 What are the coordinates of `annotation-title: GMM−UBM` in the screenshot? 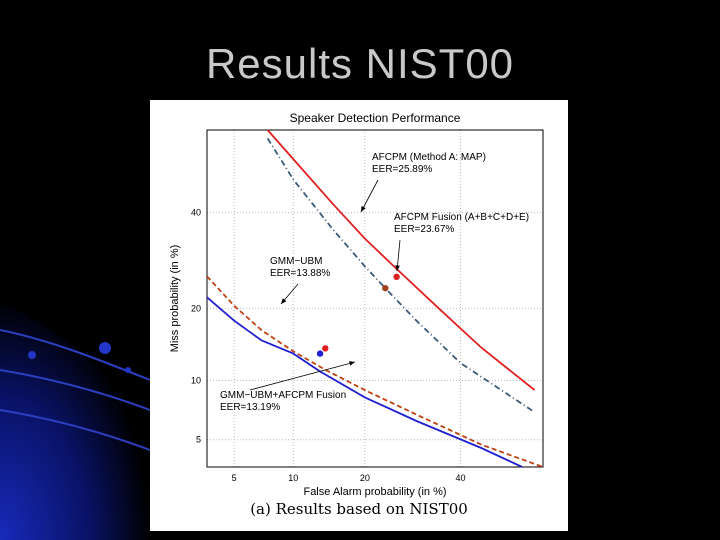 It's located at (296, 261).